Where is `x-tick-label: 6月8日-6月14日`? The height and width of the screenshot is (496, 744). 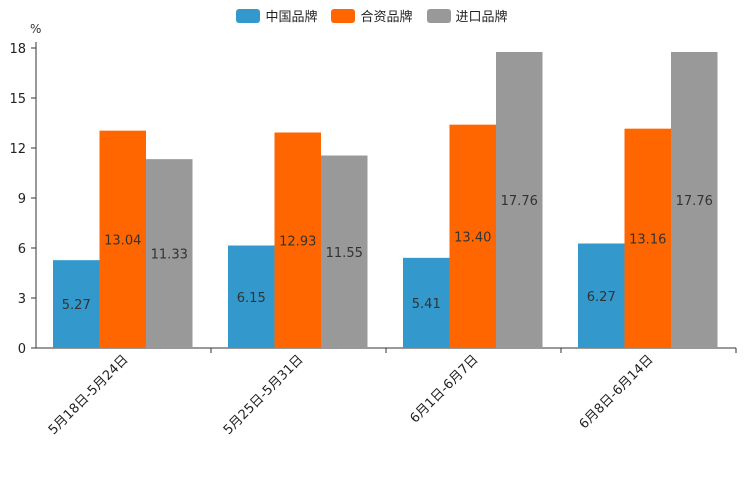 x-tick-label: 6月8日-6月14日 is located at coordinates (617, 392).